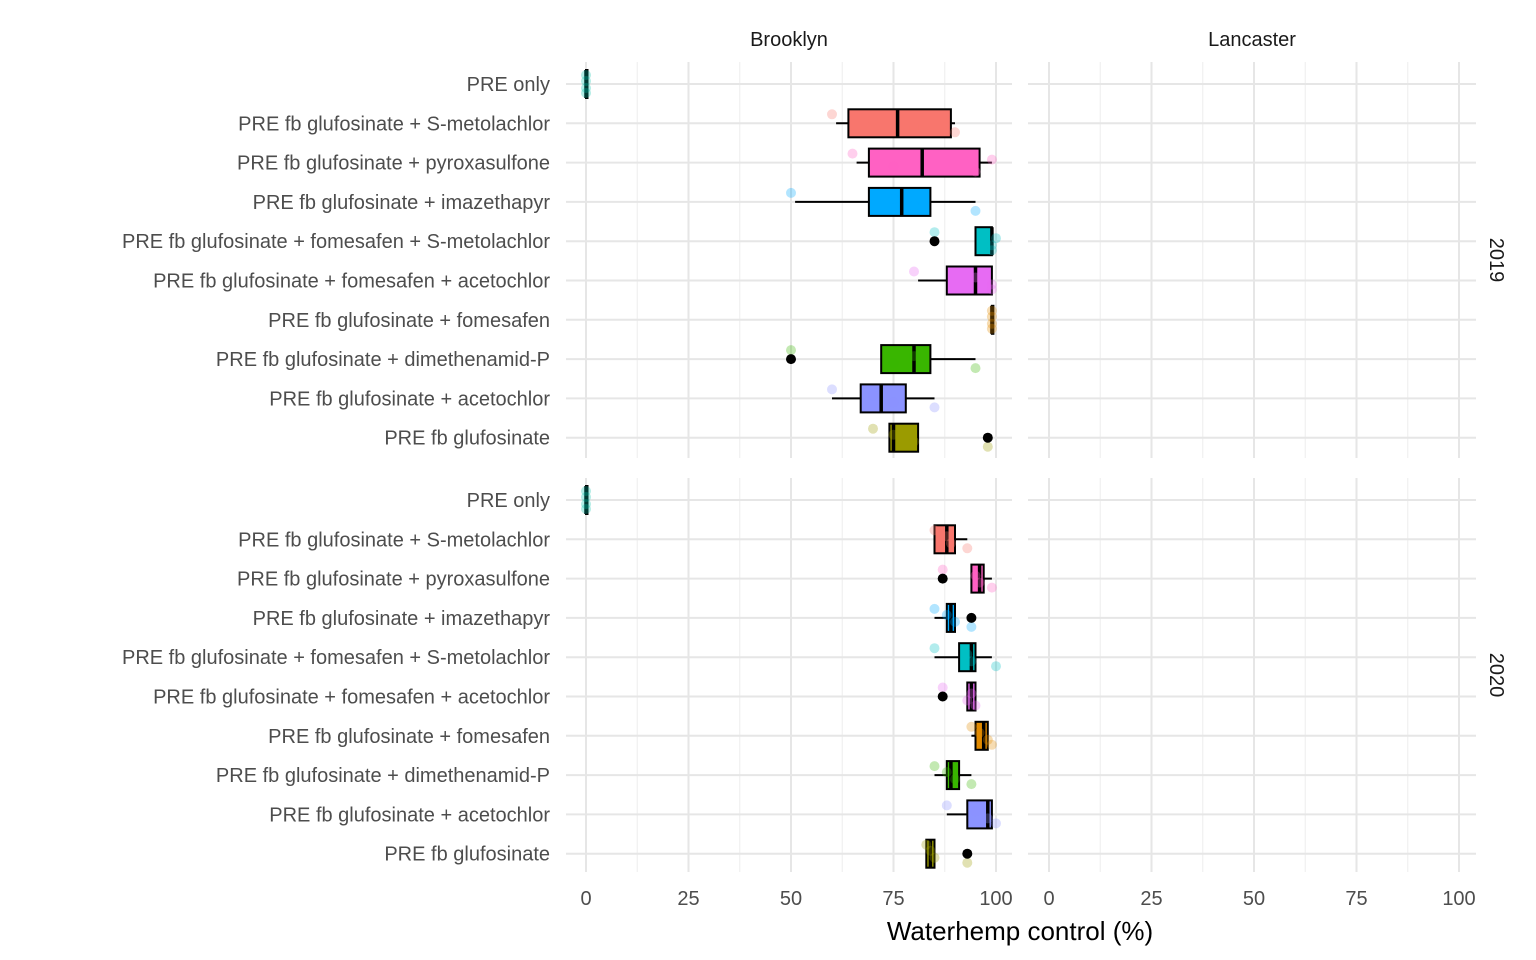  I want to click on panel-lancaster-2020, so click(1252, 675).